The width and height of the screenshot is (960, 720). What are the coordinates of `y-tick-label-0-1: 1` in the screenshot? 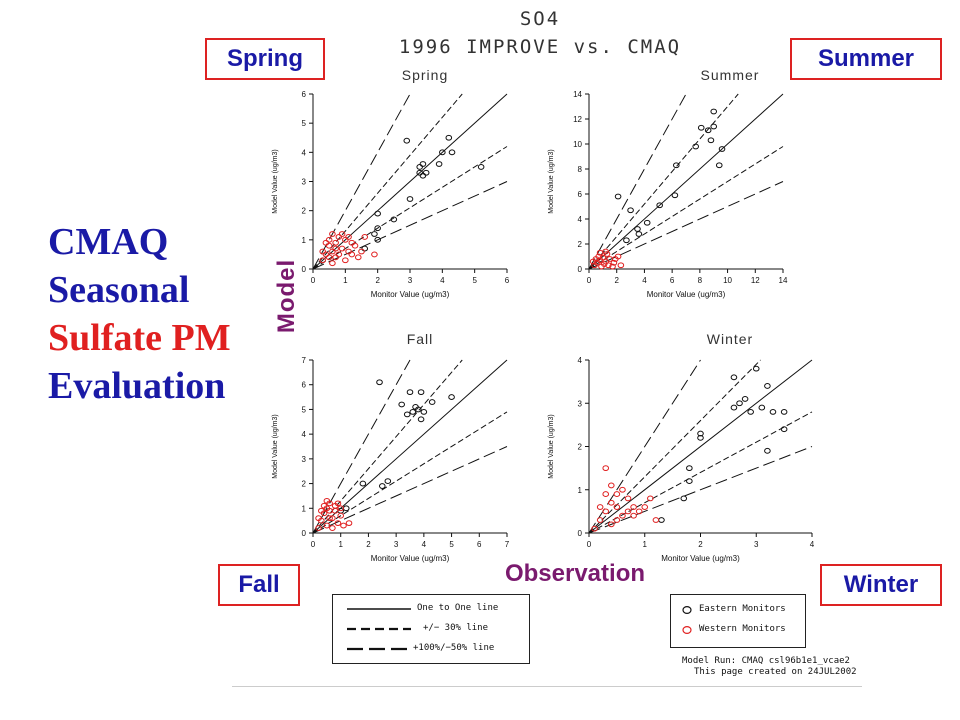 It's located at (304, 240).